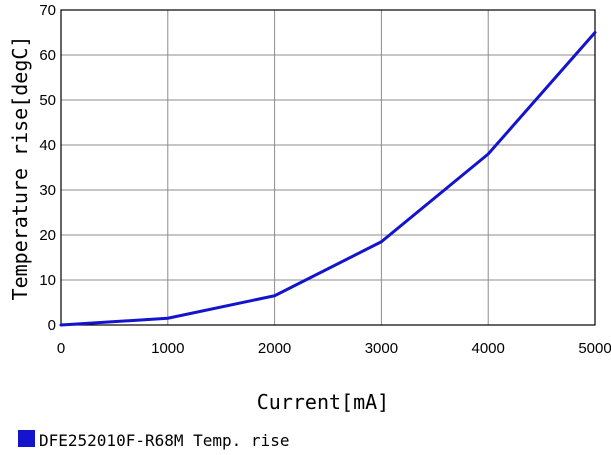 Image resolution: width=611 pixels, height=455 pixels. Describe the element at coordinates (594, 348) in the screenshot. I see `x-tick-label: 5000` at that location.